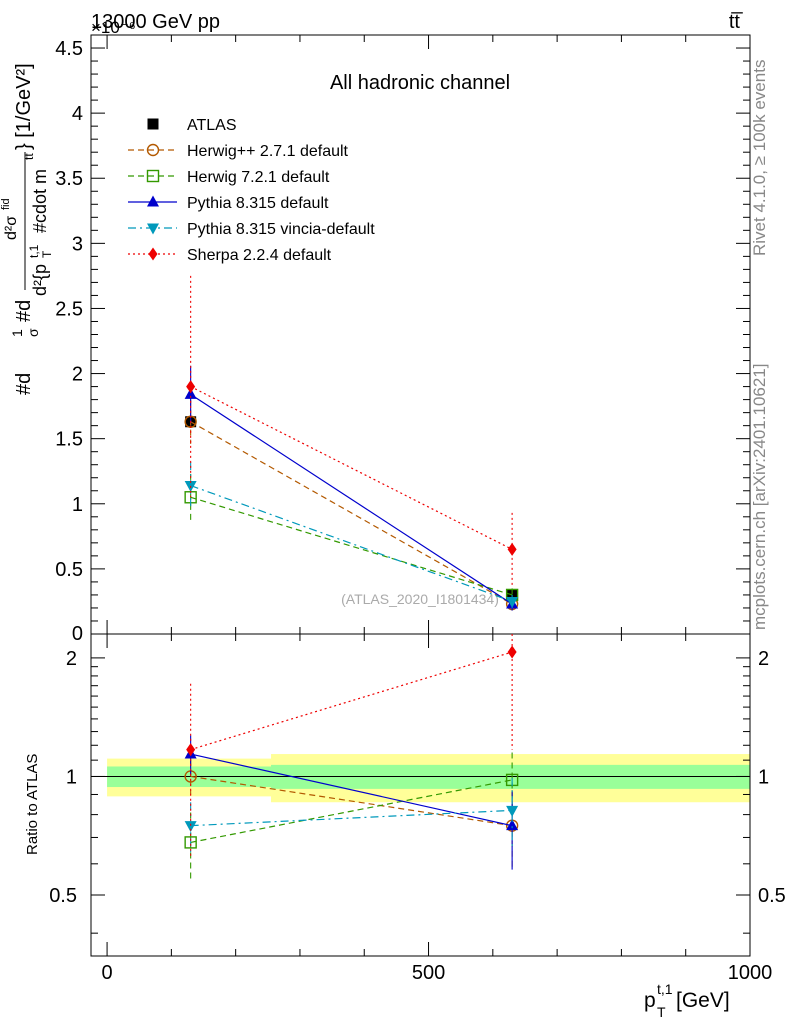 This screenshot has width=786, height=1024. What do you see at coordinates (69, 309) in the screenshot?
I see `y-tick-label: 2.5` at bounding box center [69, 309].